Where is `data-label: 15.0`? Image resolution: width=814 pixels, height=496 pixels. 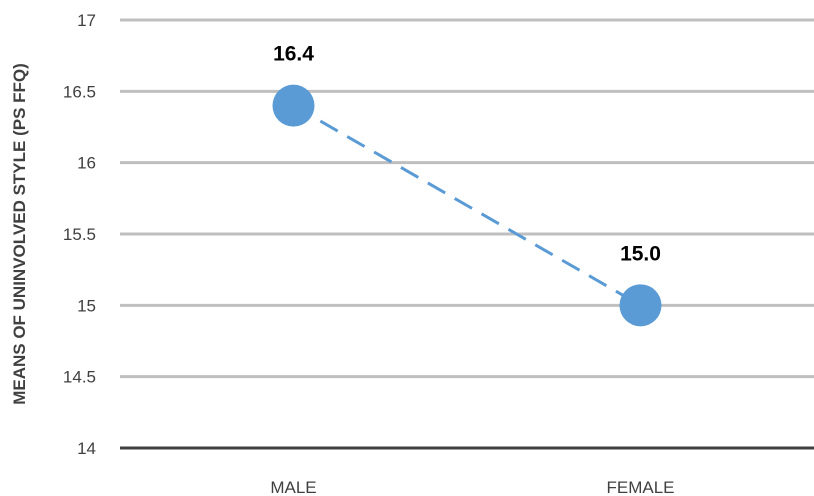
data-label: 15.0 is located at coordinates (640, 253).